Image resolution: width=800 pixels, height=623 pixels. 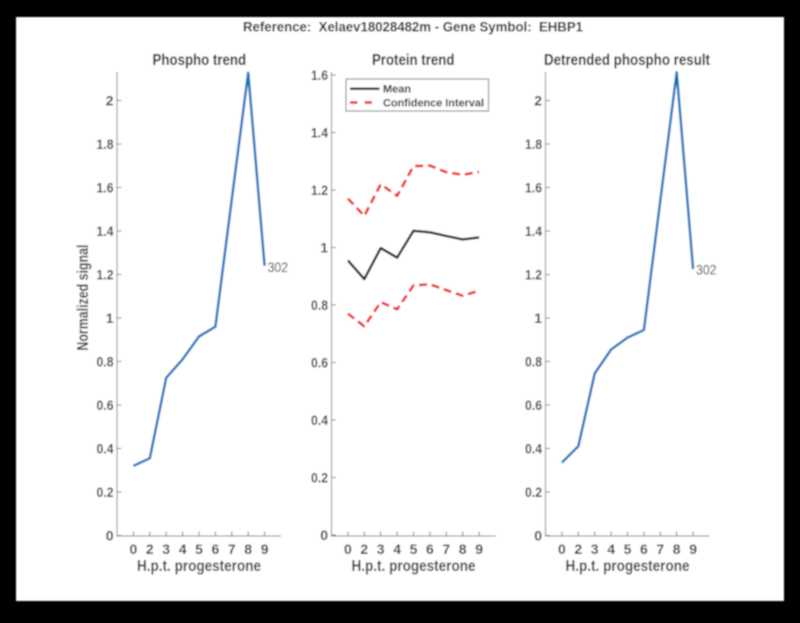 I want to click on svg-text: Phospho trend, so click(x=200, y=60).